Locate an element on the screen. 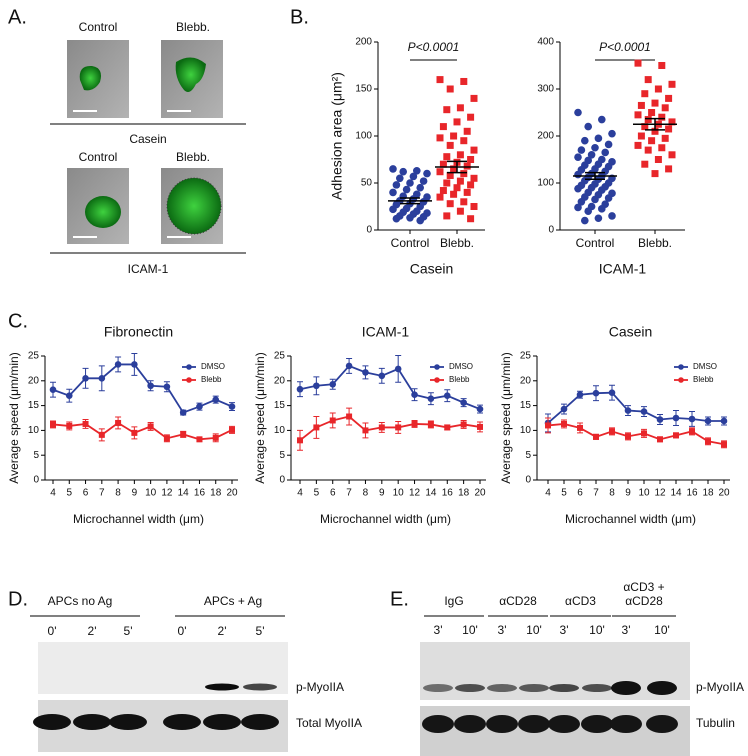 This screenshot has height=756, width=748. x-tick-label: 18 is located at coordinates (708, 493).